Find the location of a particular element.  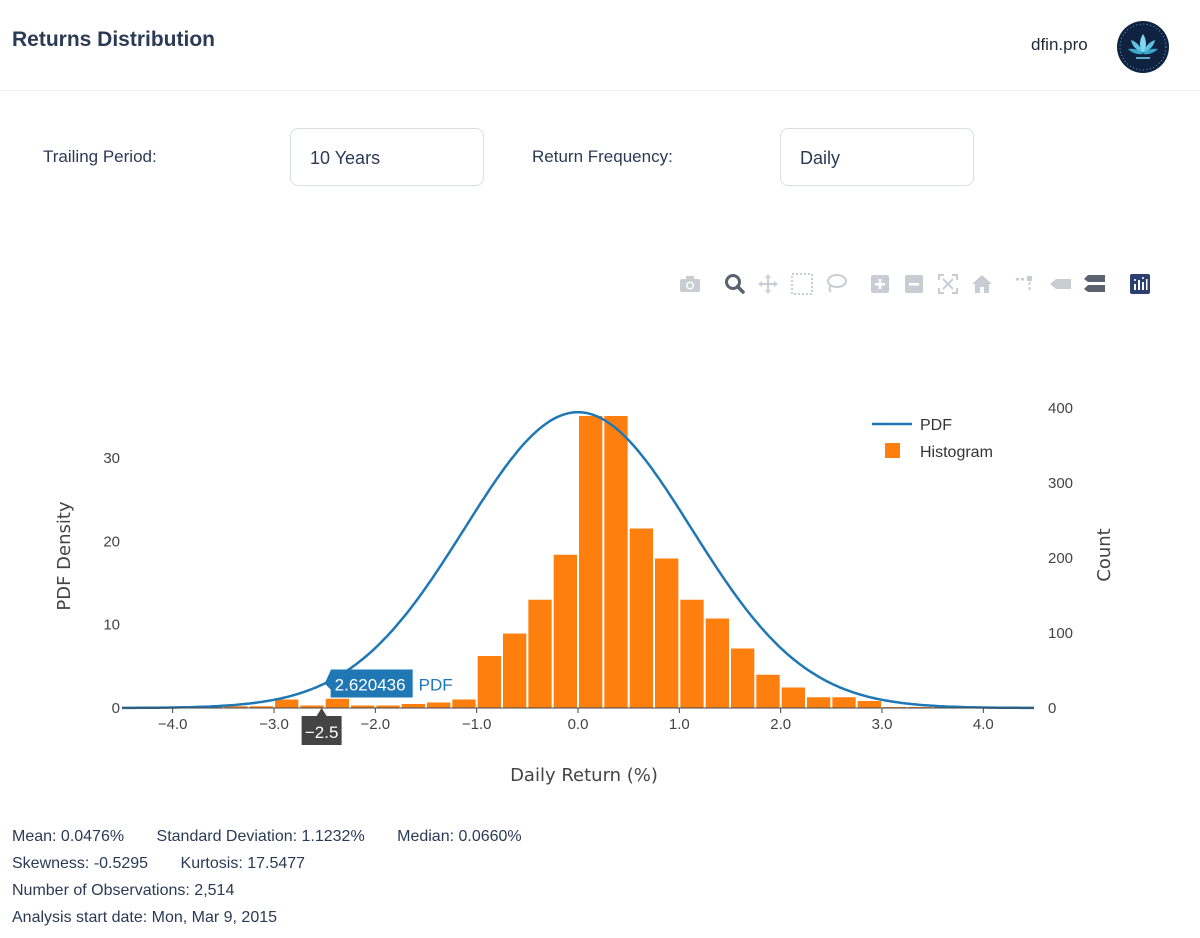

stat-std: Standard Deviation: 1.1232% is located at coordinates (260, 836).